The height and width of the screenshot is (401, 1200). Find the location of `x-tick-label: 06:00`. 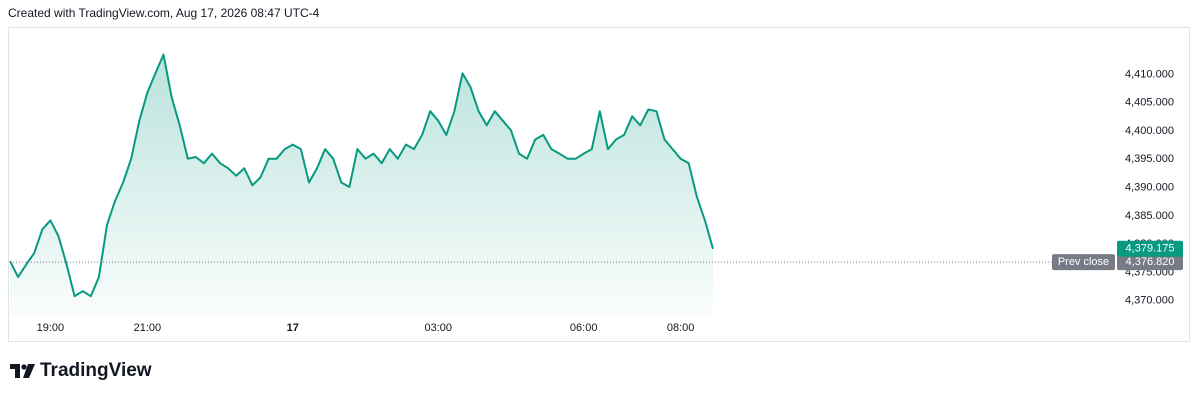

x-tick-label: 06:00 is located at coordinates (584, 328).